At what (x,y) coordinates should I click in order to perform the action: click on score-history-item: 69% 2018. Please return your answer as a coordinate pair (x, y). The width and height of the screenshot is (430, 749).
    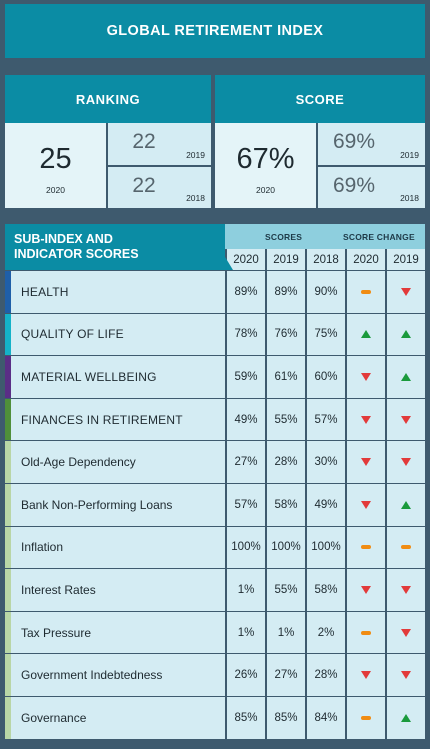
    Looking at the image, I should click on (371, 186).